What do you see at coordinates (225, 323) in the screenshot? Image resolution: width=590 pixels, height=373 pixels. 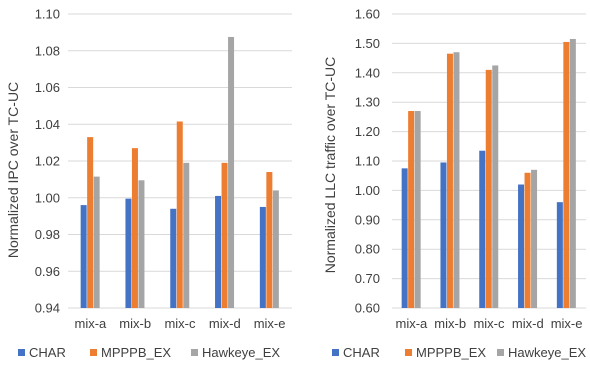 I see `ipc-x-tick-label: mix-d` at bounding box center [225, 323].